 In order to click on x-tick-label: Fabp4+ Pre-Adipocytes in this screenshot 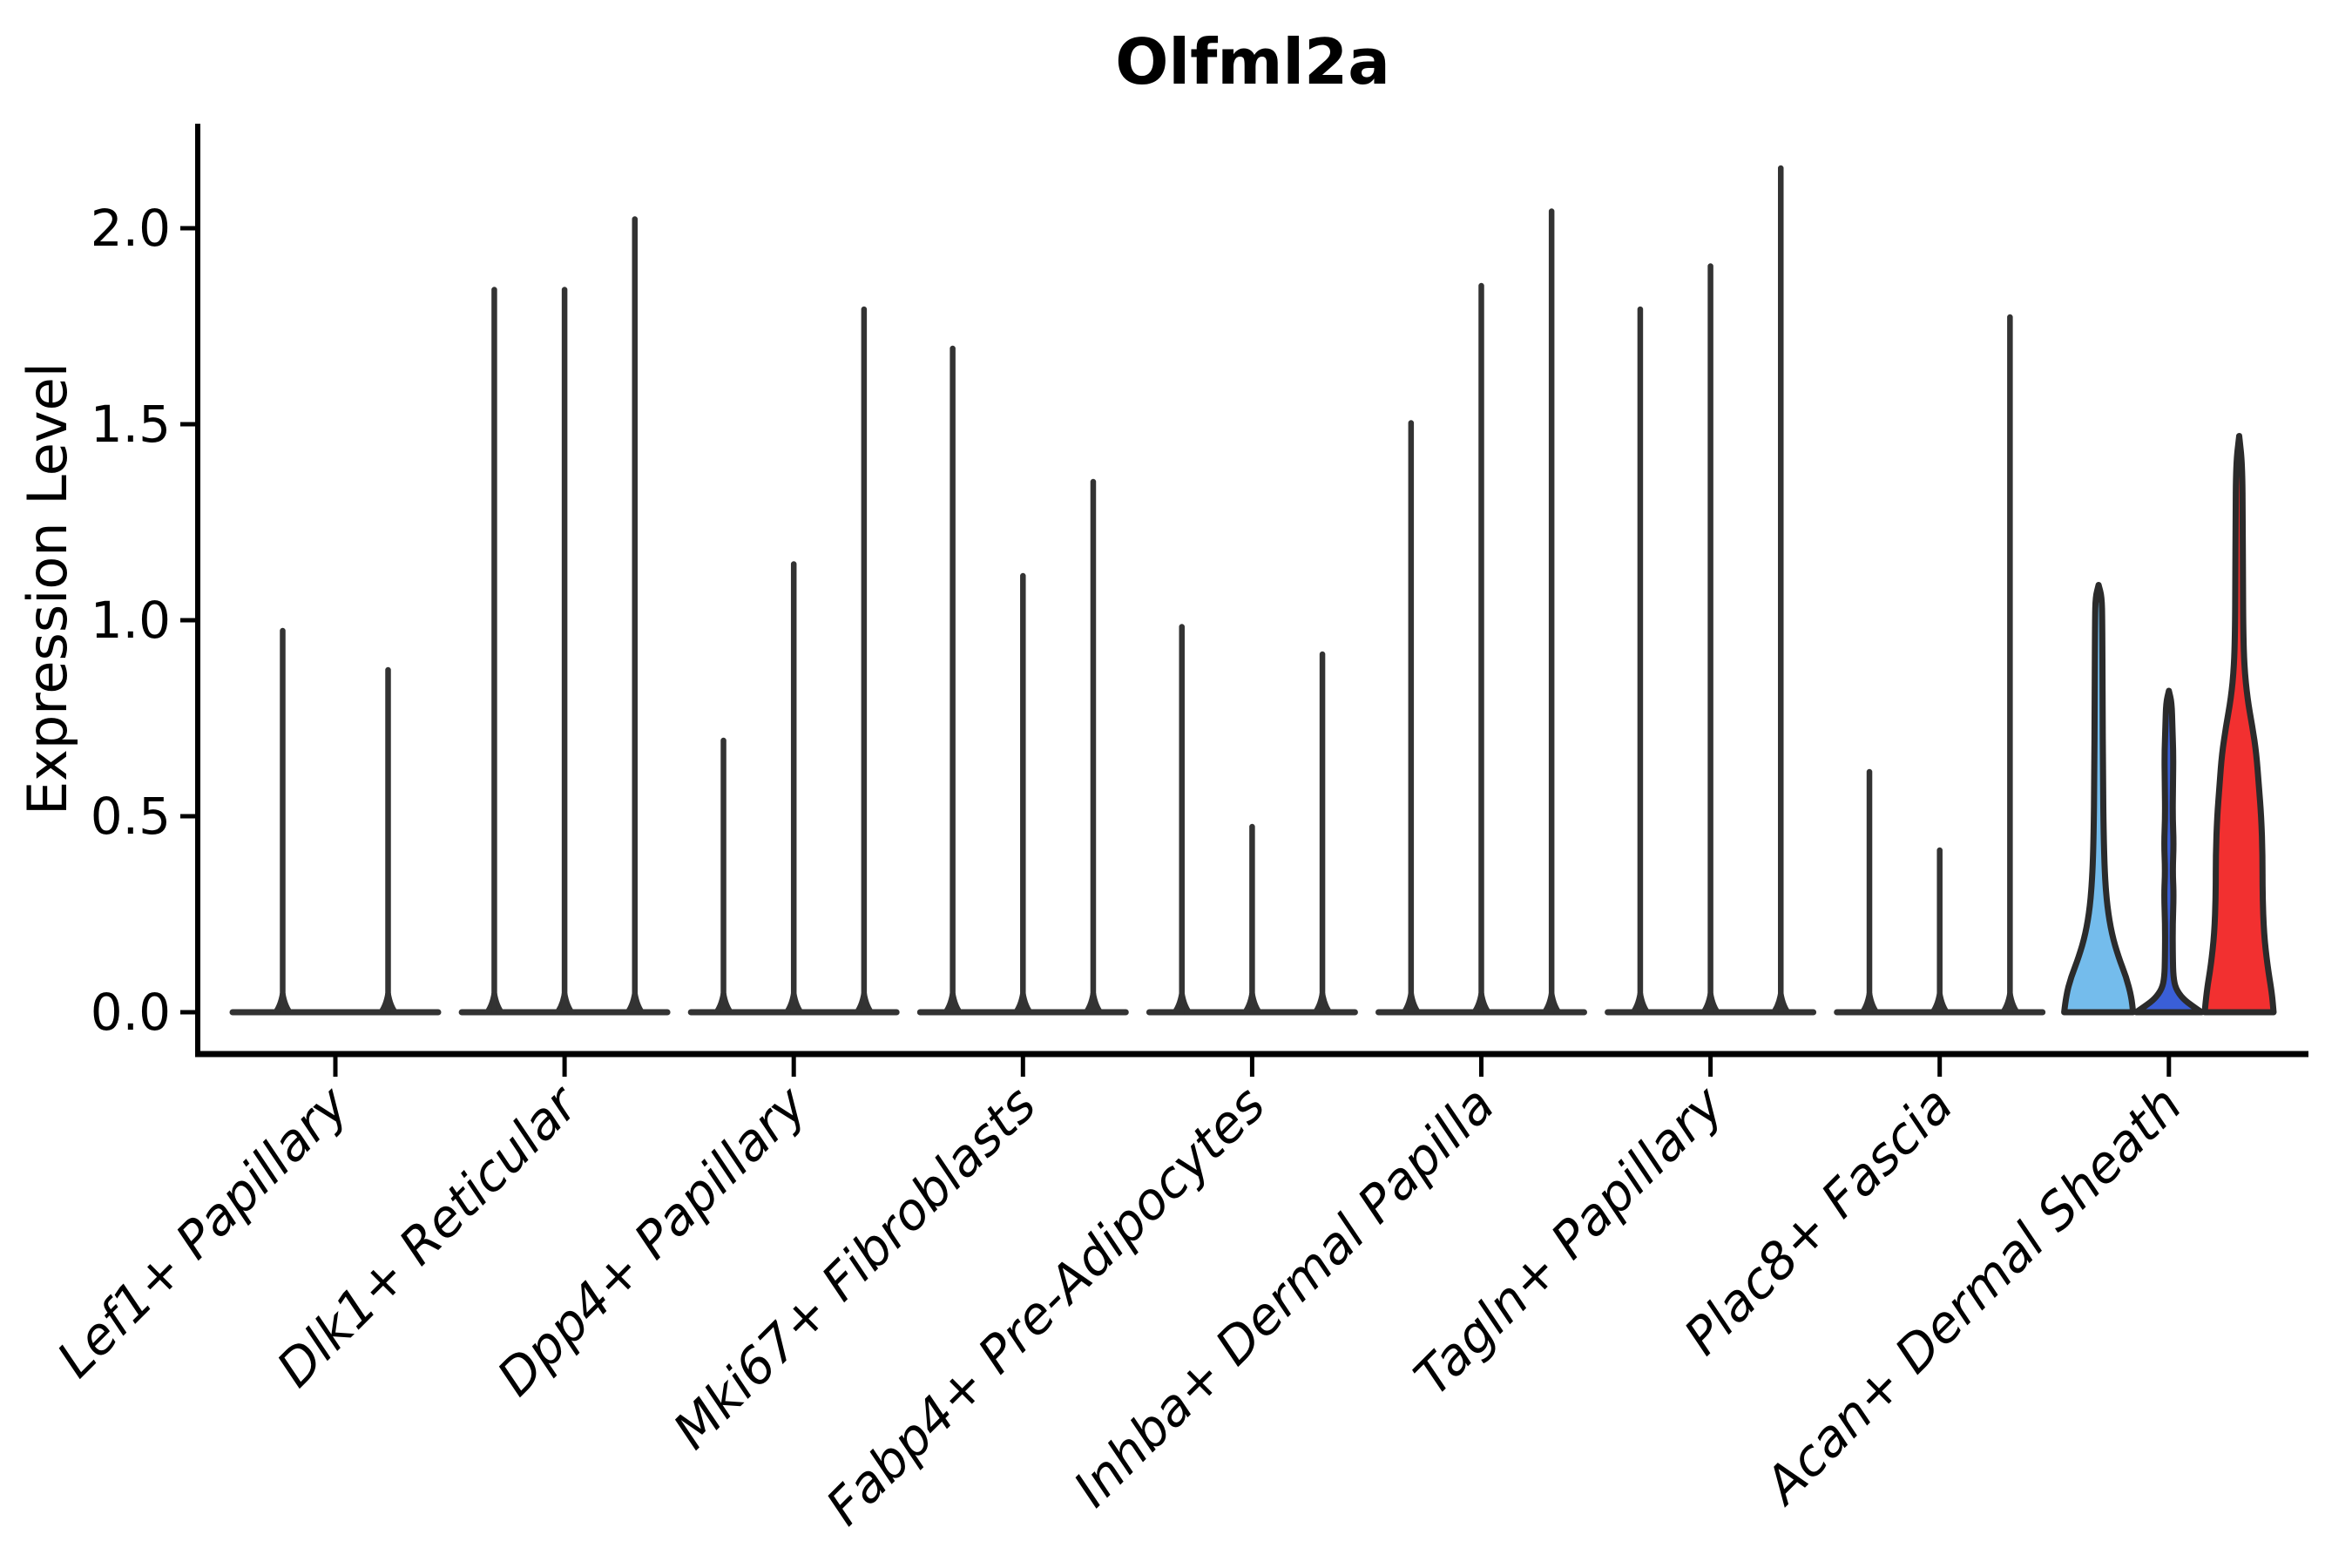, I will do `click(1045, 1306)`.